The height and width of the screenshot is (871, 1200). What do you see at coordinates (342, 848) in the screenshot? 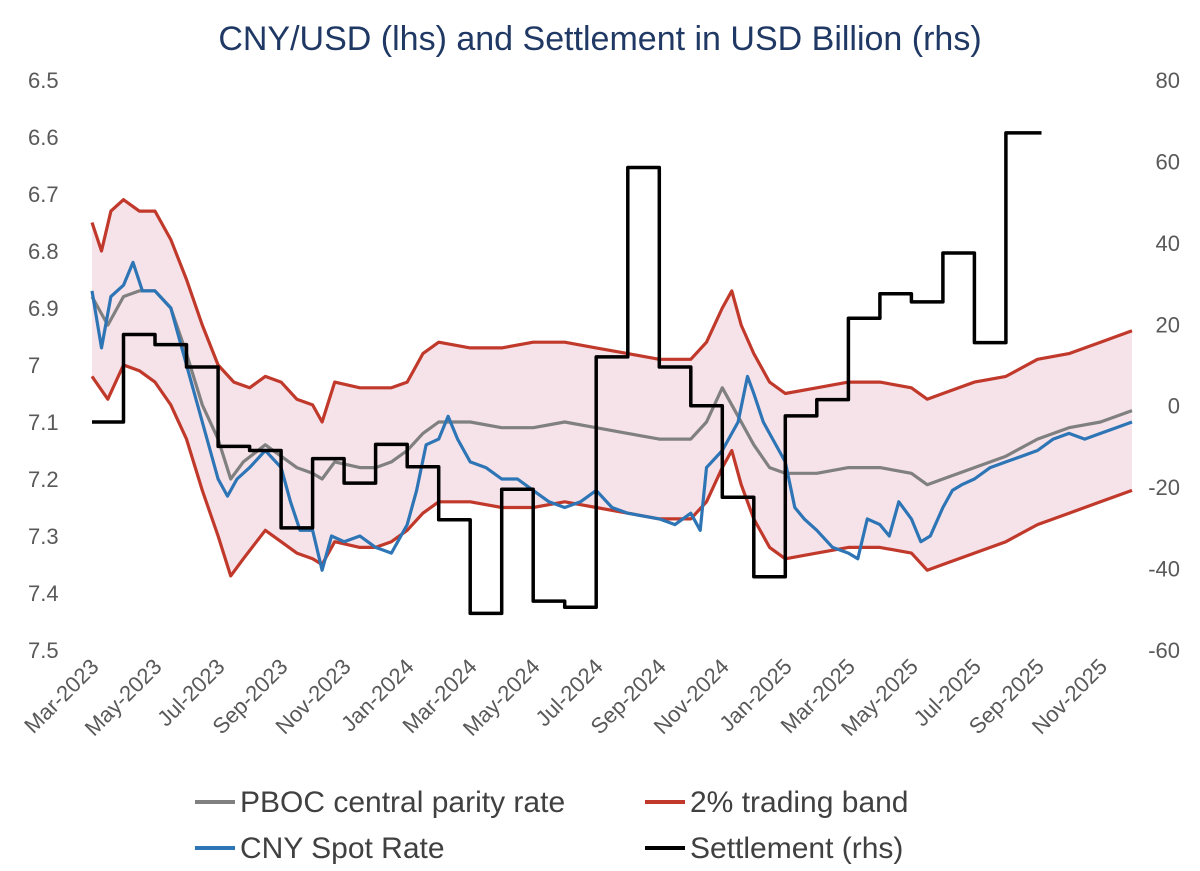
I see `legend-label-spot: CNY Spot Rate` at bounding box center [342, 848].